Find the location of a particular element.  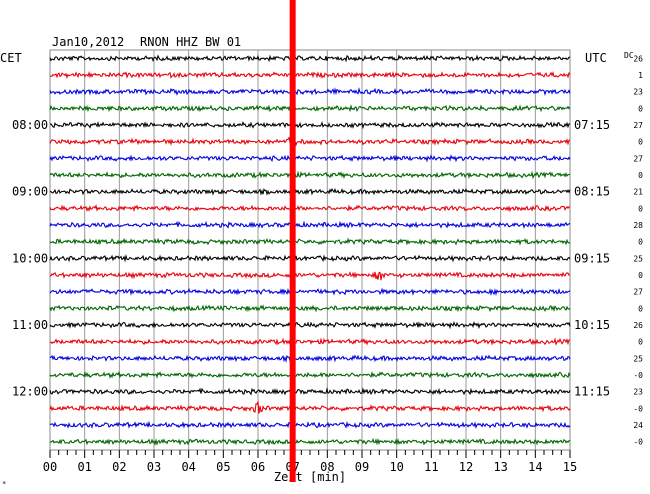

x-tick-label: 14 is located at coordinates (535, 467).